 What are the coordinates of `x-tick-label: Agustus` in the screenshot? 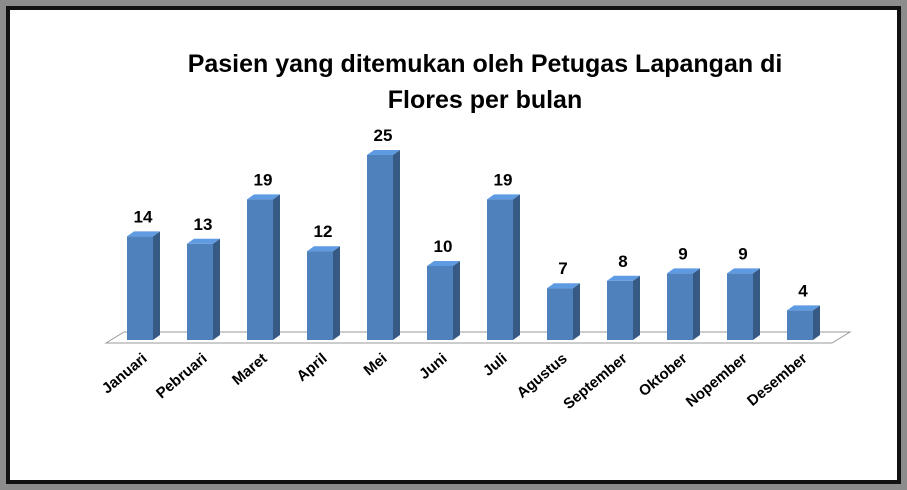 It's located at (542, 376).